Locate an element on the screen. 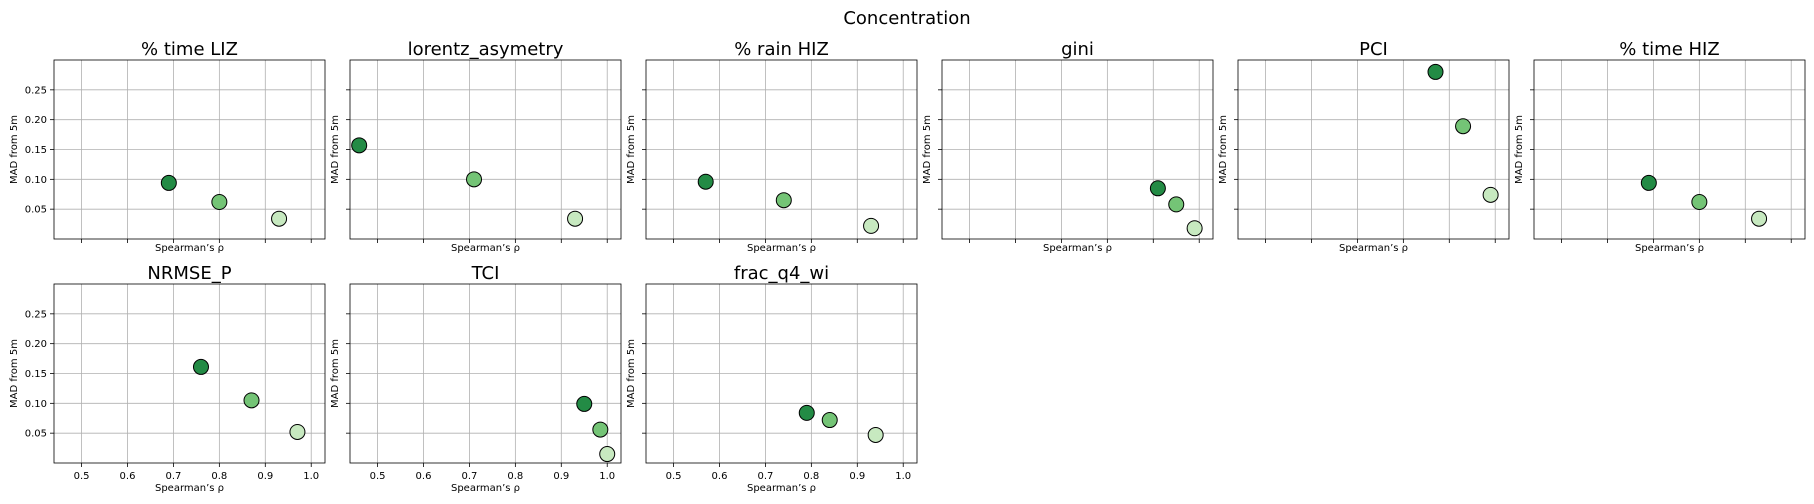  subplot-title: frac_q4_wi is located at coordinates (781, 273).